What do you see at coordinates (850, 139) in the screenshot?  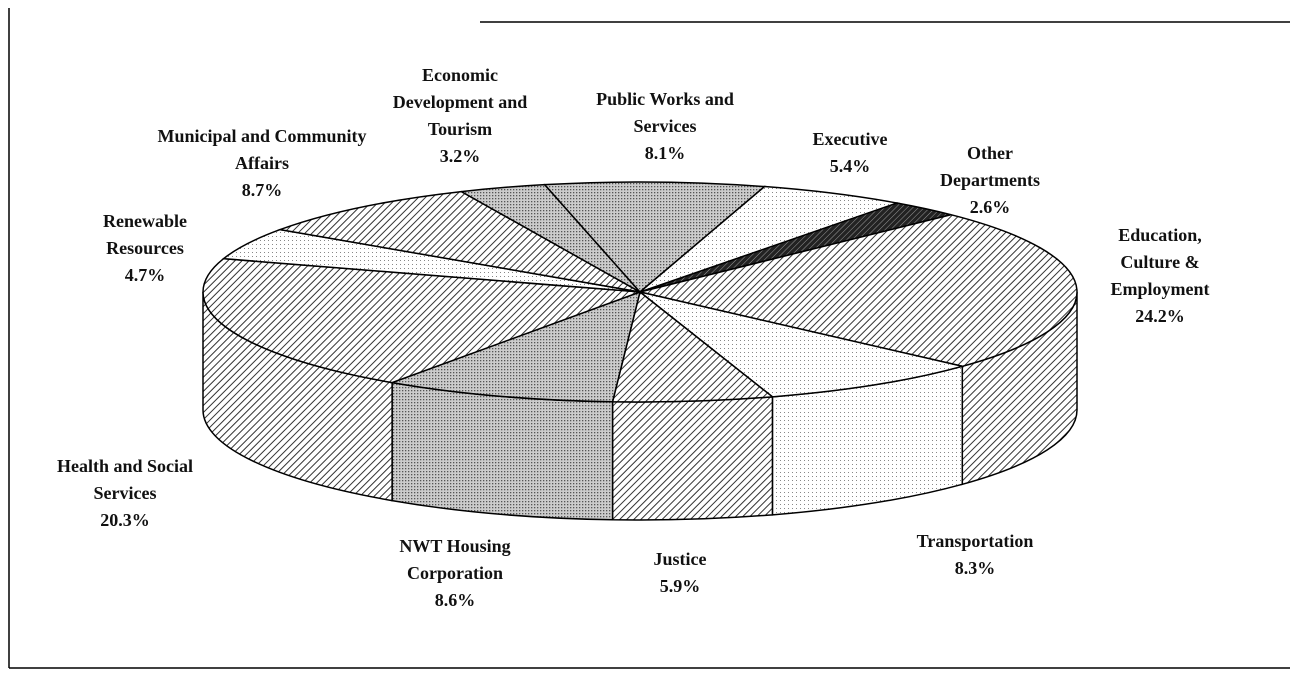 I see `category-name: Executive` at bounding box center [850, 139].